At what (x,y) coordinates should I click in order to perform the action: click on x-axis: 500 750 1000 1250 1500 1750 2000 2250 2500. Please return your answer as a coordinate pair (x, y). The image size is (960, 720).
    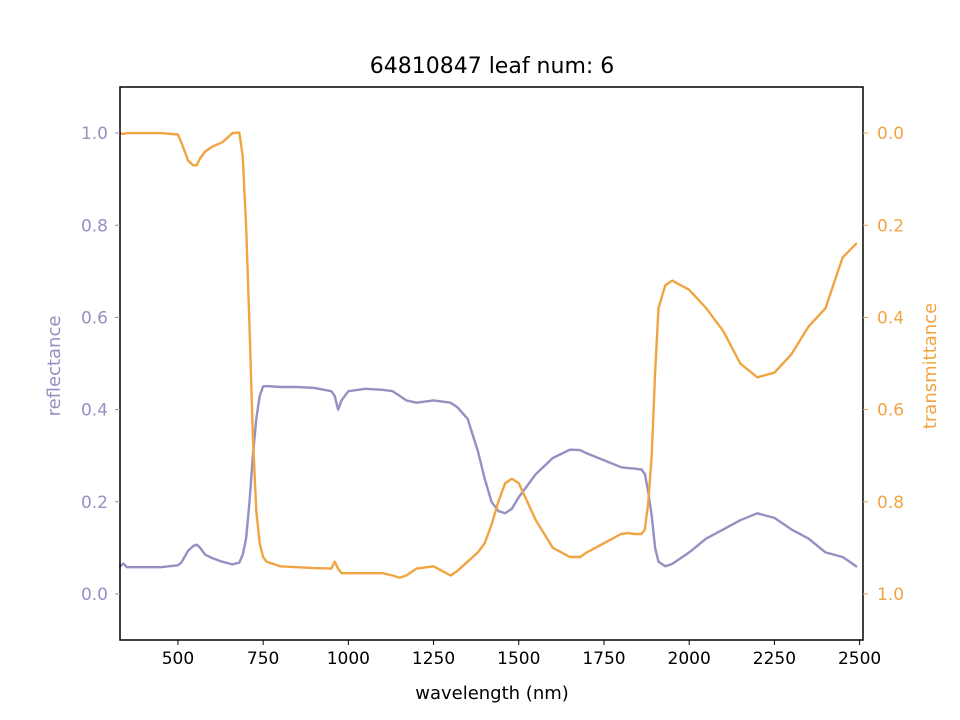
    Looking at the image, I should click on (521, 654).